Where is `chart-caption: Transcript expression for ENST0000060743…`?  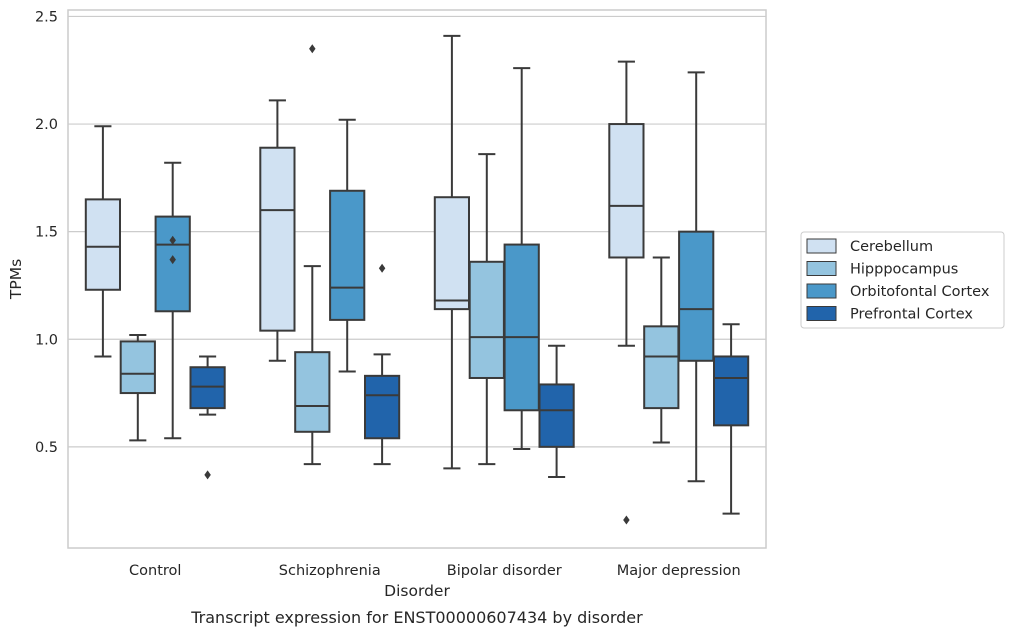 chart-caption: Transcript expression for ENST0000060743… is located at coordinates (416, 617).